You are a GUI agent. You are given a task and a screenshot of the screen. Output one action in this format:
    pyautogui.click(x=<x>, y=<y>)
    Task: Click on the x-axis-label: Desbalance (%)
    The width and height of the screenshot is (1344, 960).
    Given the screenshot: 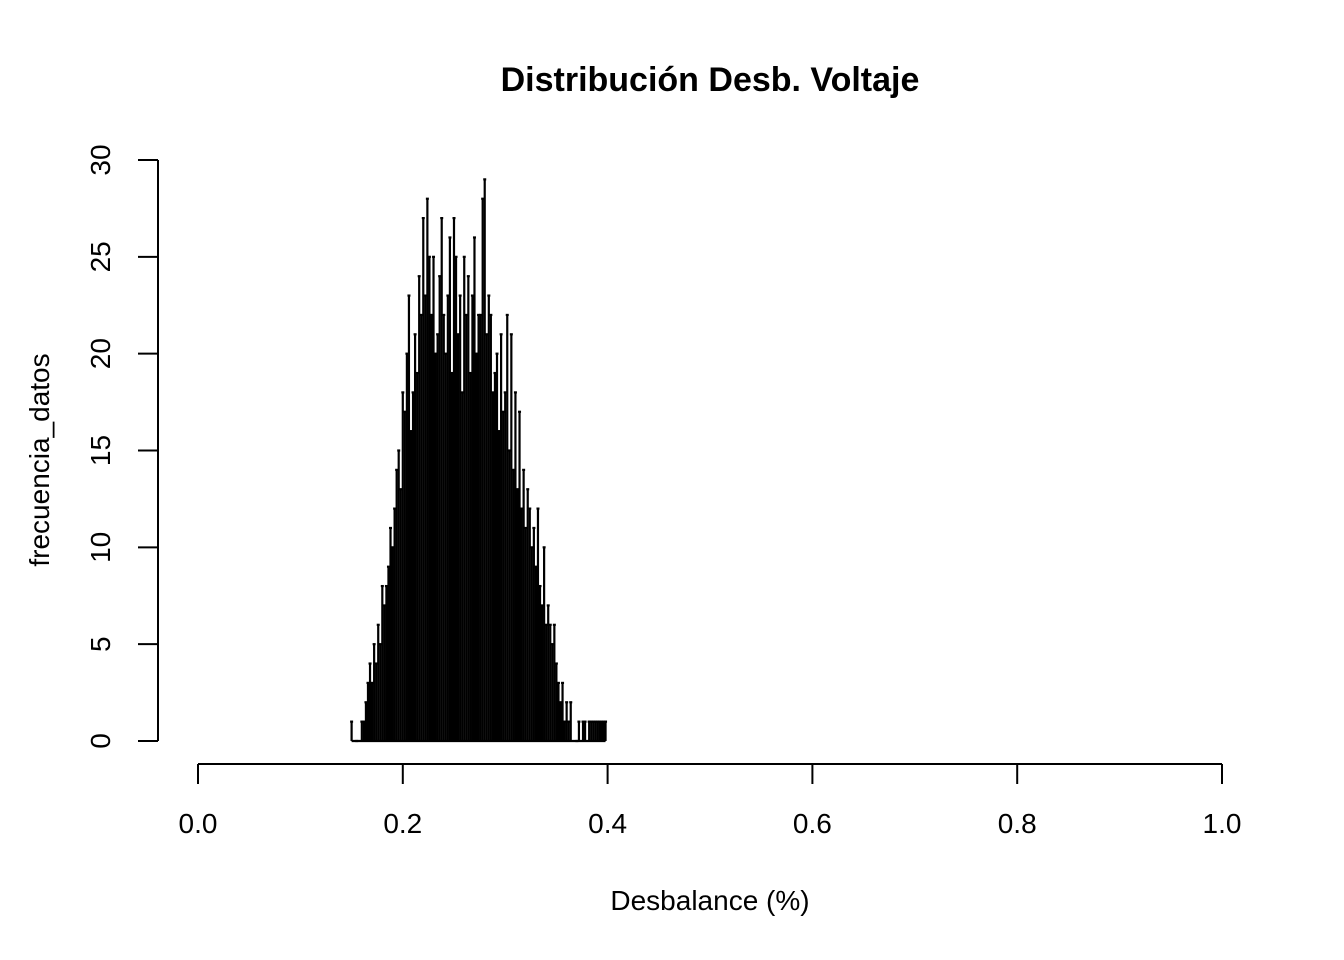 What is the action you would take?
    pyautogui.click(x=709, y=900)
    